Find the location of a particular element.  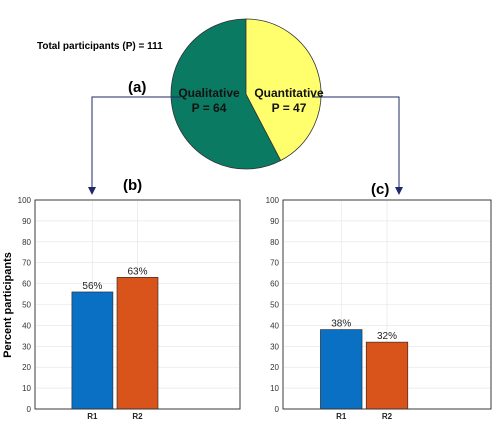

pie-slice-qualitative is located at coordinates (226, 94).